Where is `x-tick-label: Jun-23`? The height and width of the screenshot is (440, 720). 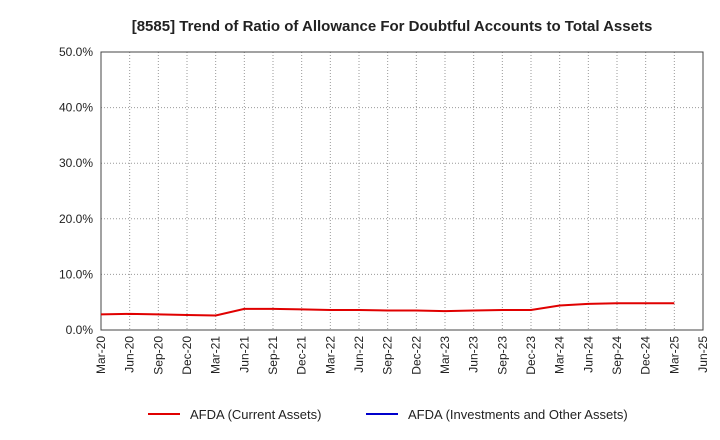 x-tick-label: Jun-23 is located at coordinates (474, 354).